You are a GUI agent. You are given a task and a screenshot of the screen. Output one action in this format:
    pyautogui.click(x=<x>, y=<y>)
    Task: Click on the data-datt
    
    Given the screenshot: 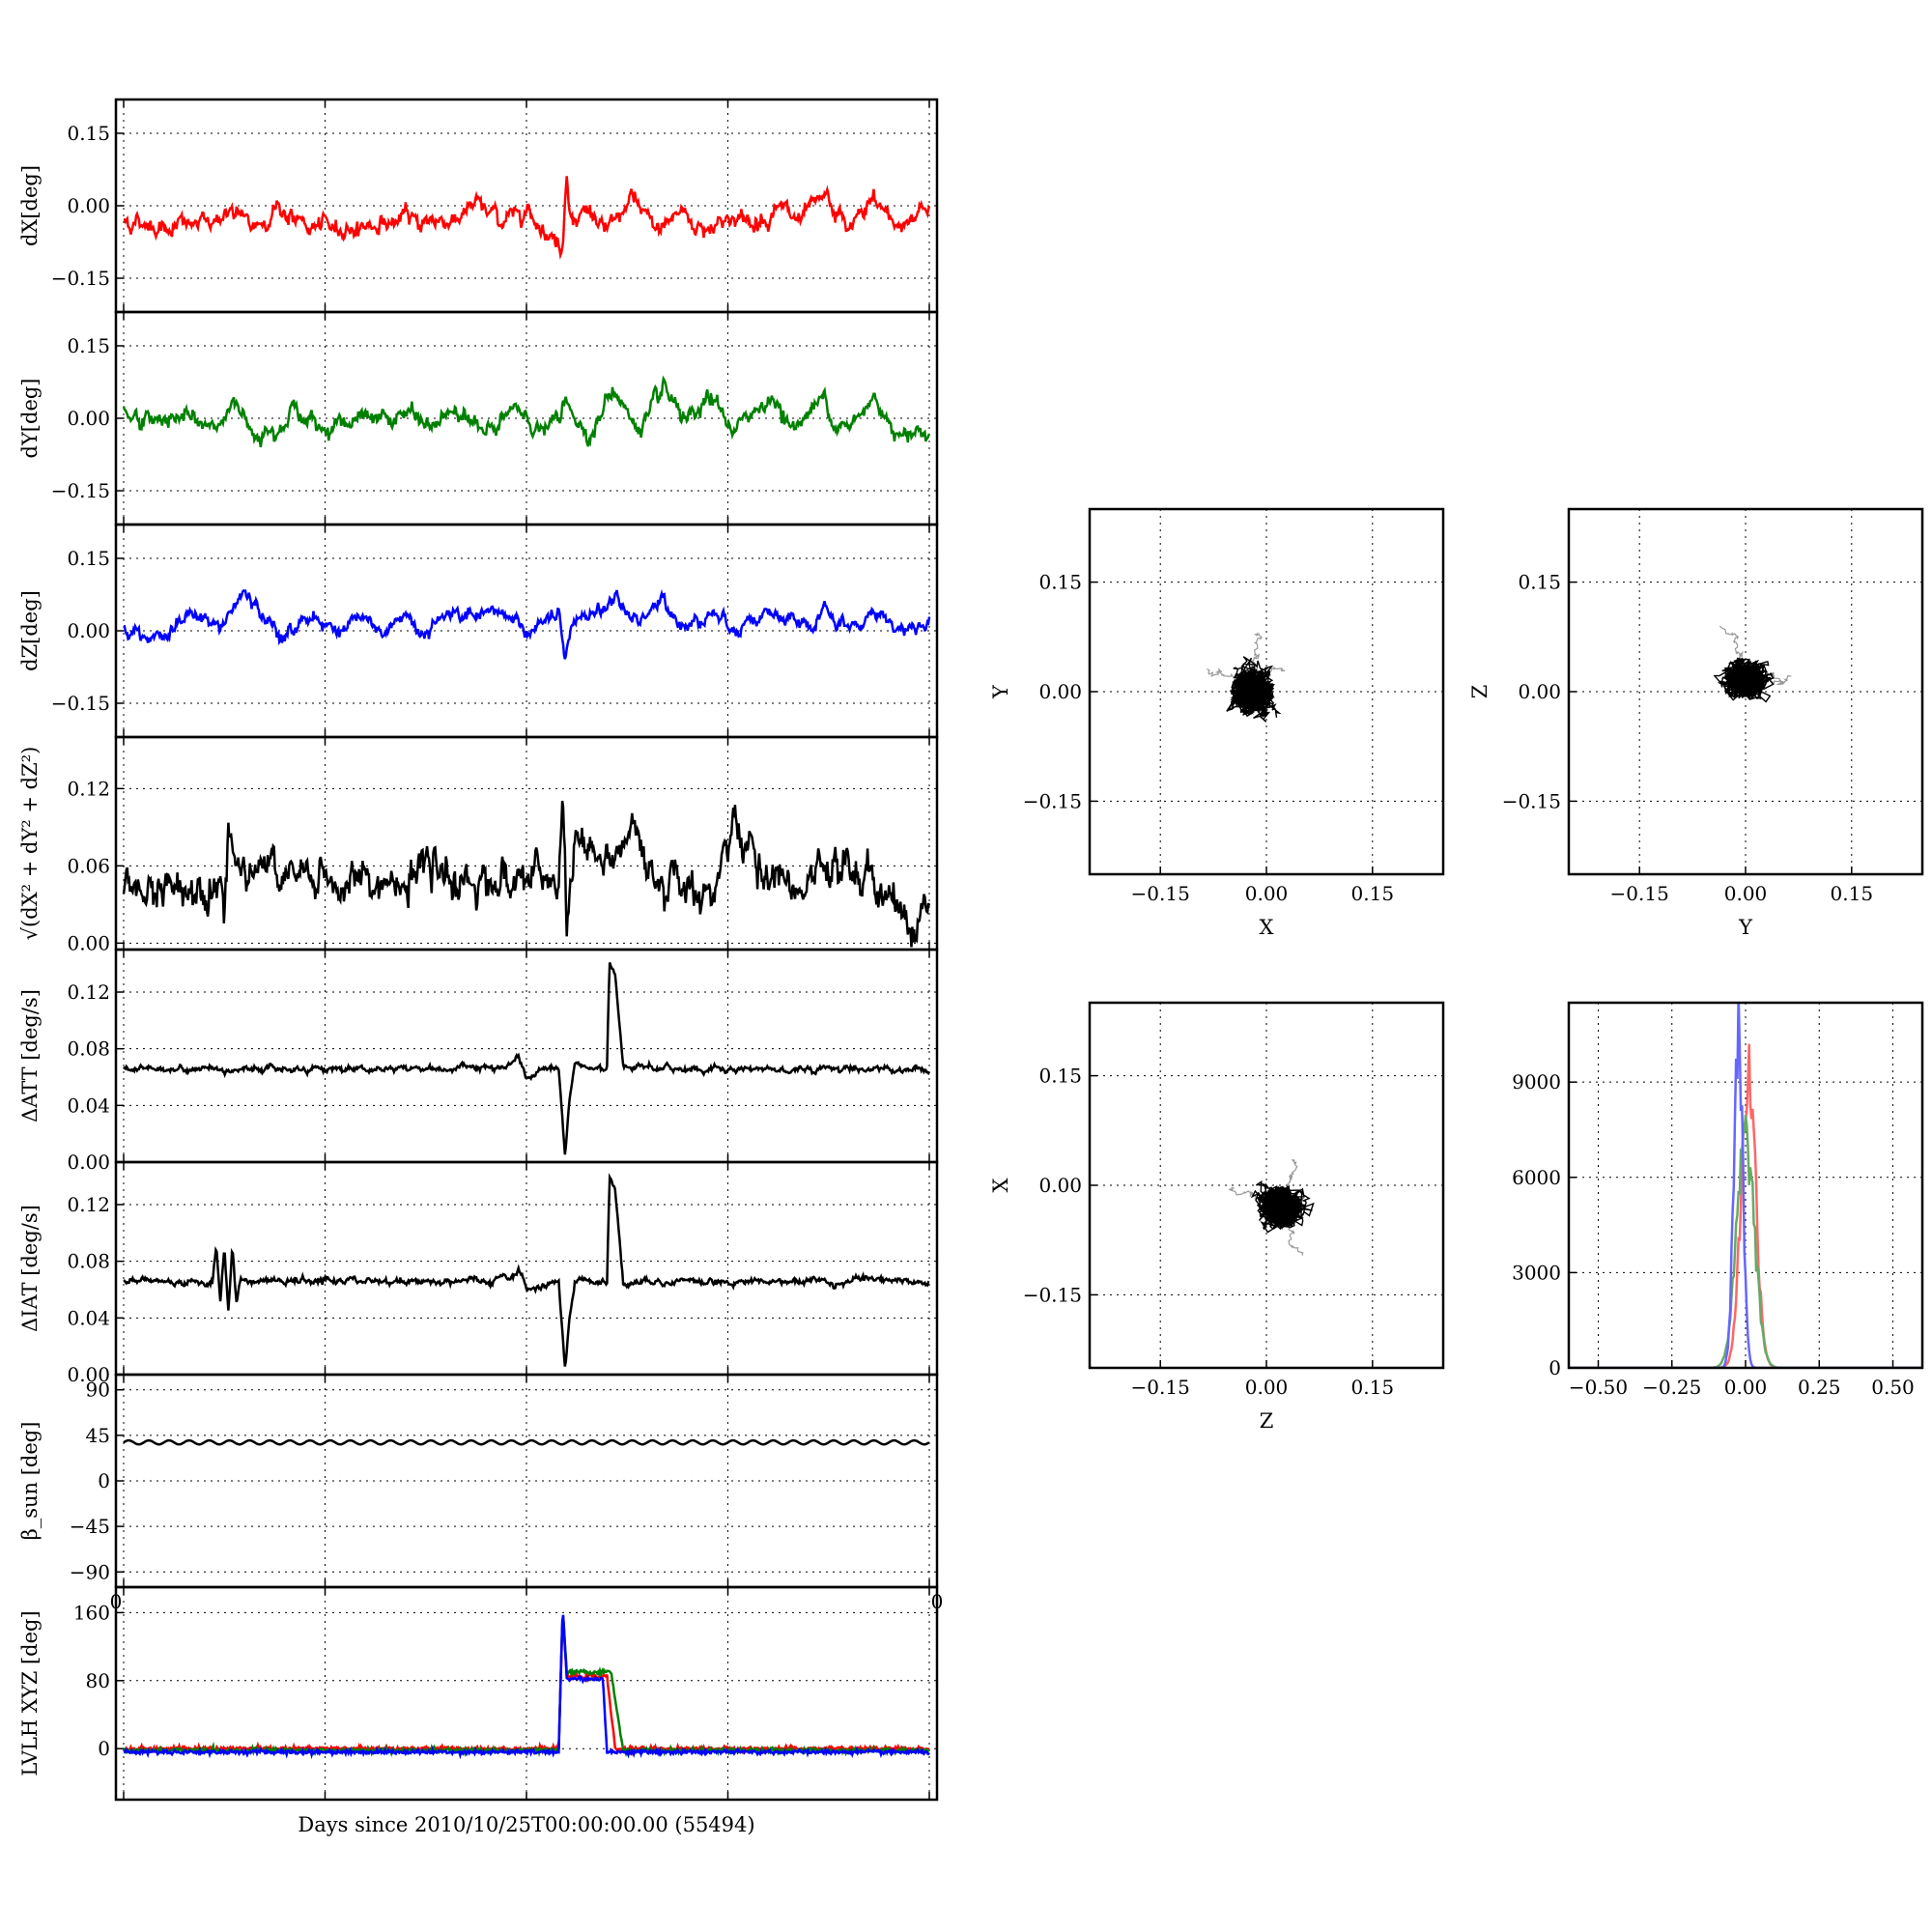 What is the action you would take?
    pyautogui.click(x=527, y=1058)
    